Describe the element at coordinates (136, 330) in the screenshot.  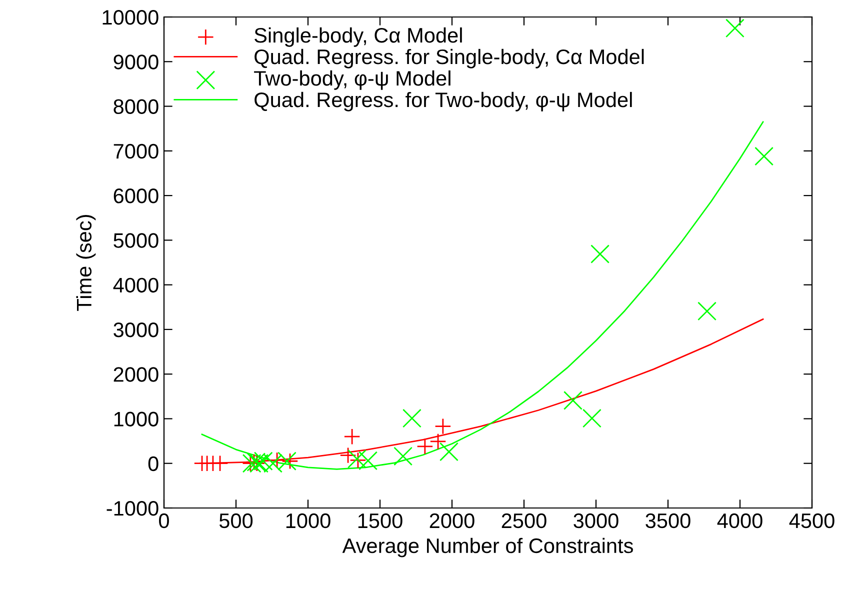
I see `y-tick-label: 3000` at that location.